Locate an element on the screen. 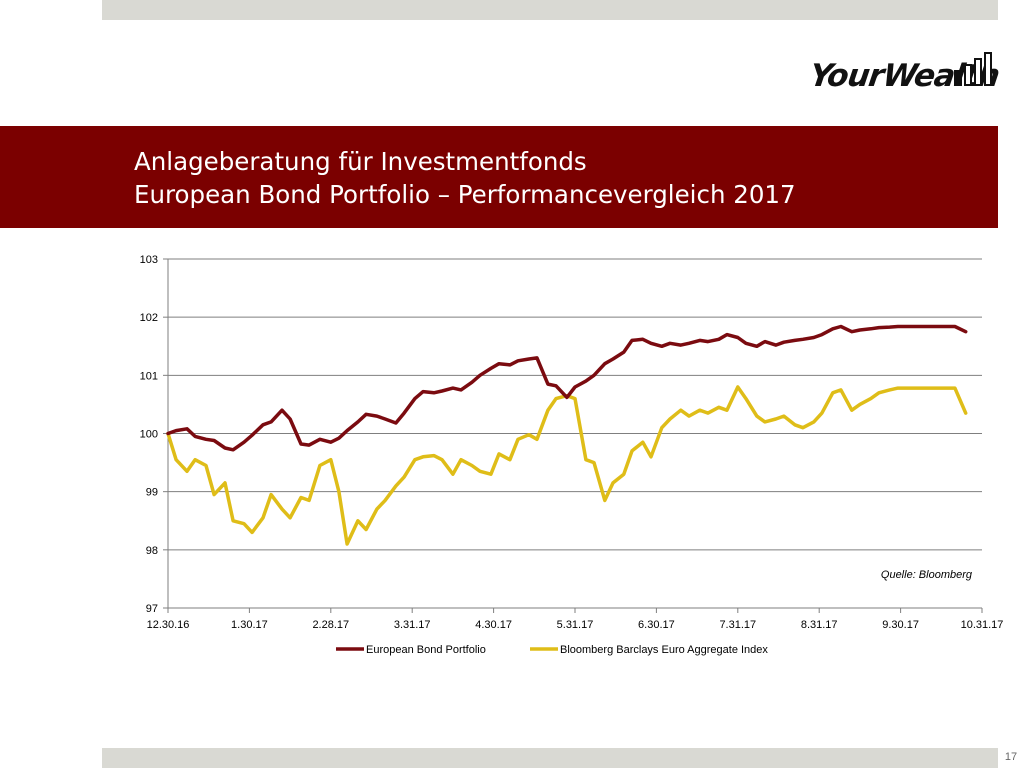 This screenshot has width=1024, height=768. x-tick-label: 1.30.17 is located at coordinates (249, 625).